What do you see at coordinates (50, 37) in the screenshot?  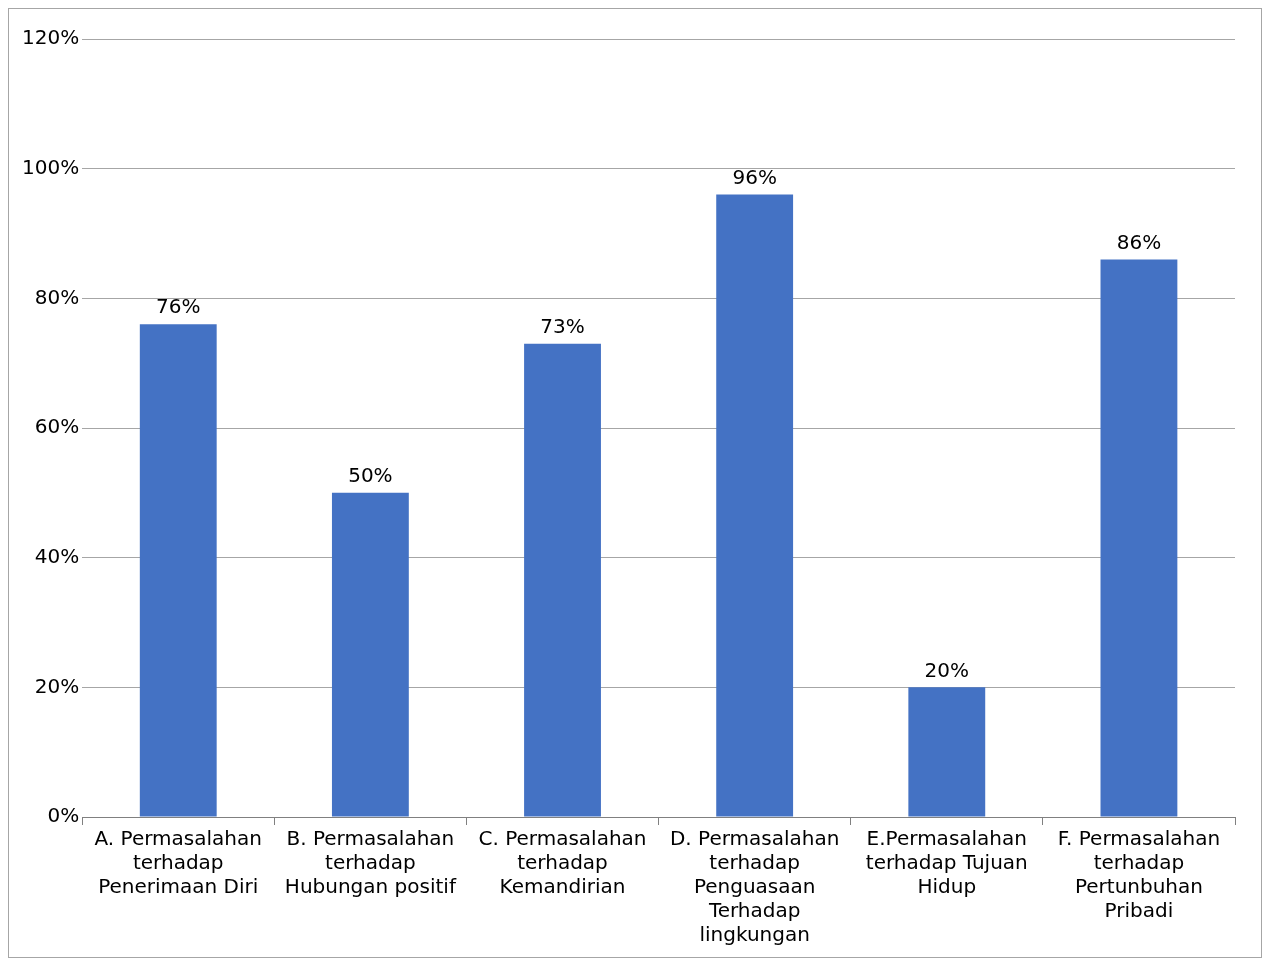 I see `y-tick-label: 120%` at bounding box center [50, 37].